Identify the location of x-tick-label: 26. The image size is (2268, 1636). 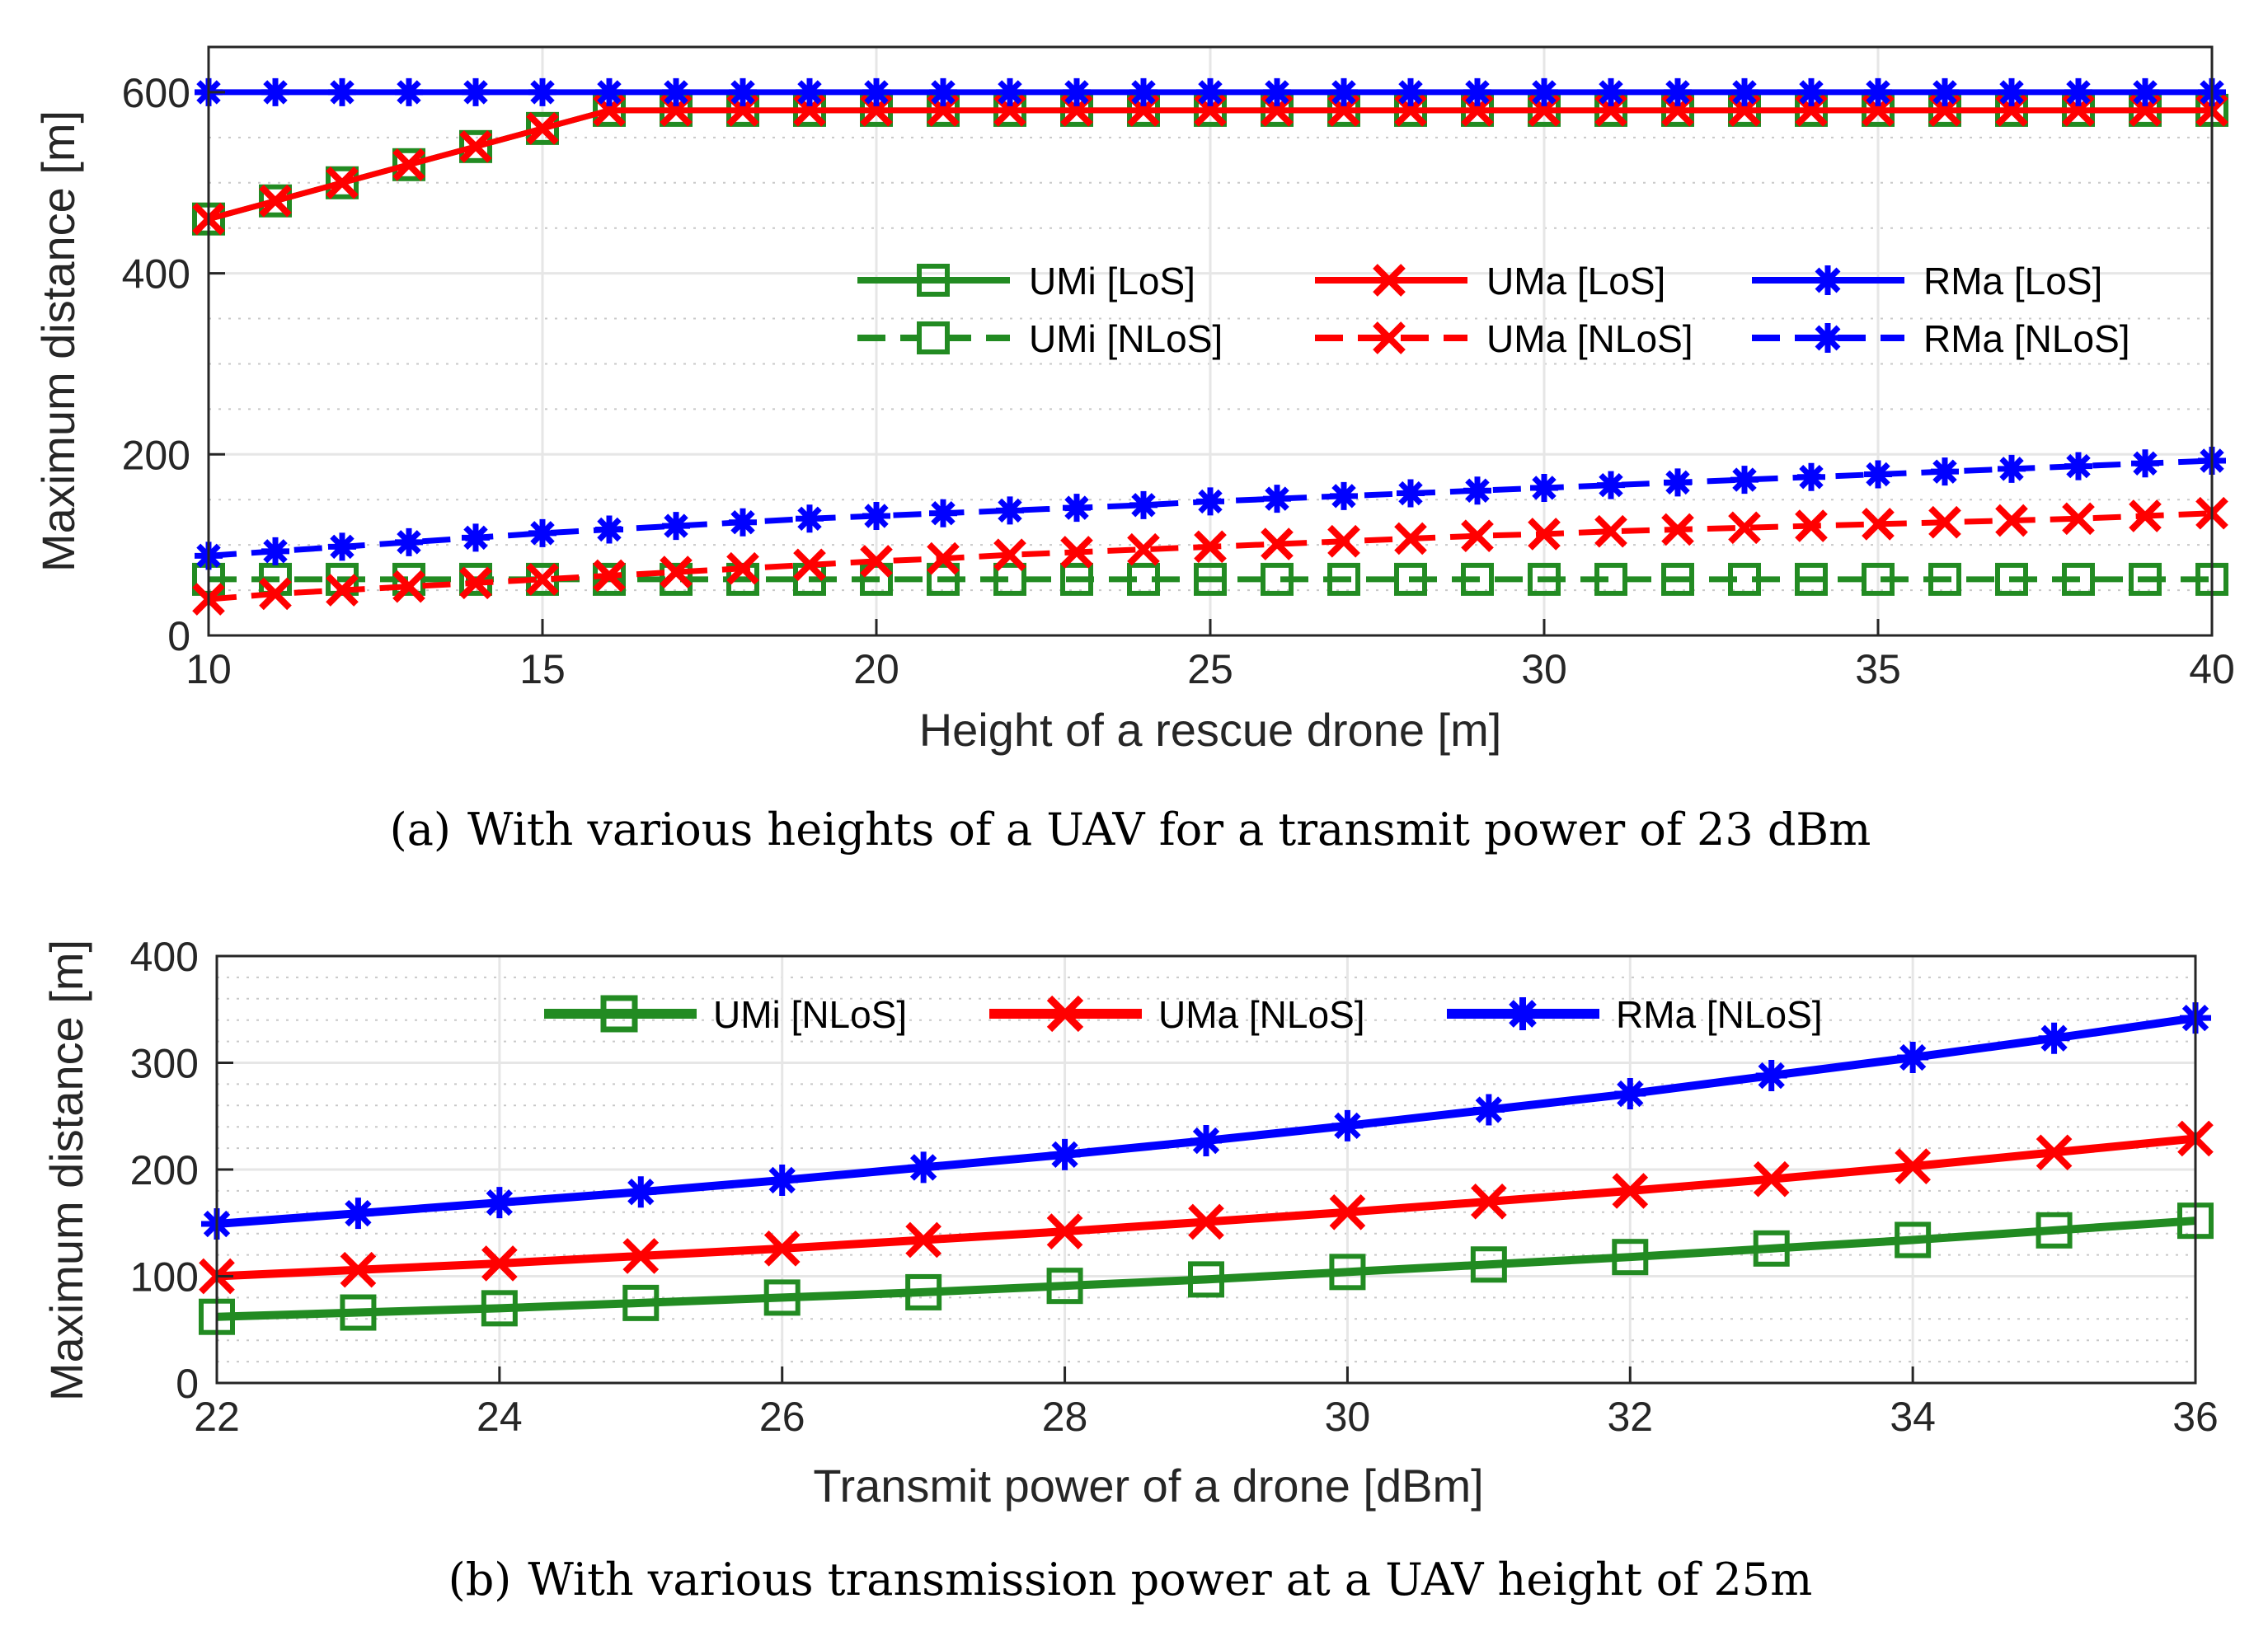
(782, 1417).